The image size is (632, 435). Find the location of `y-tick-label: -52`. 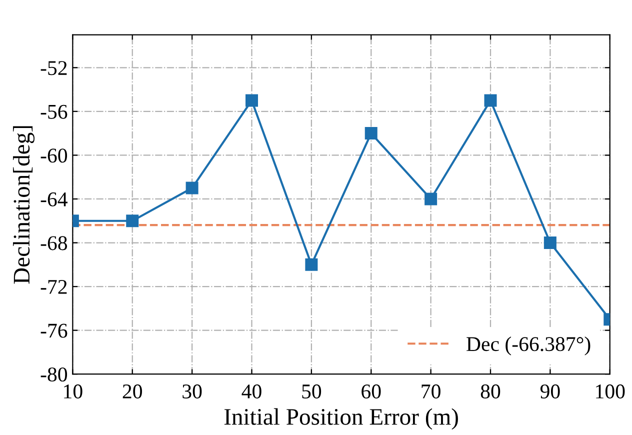

y-tick-label: -52 is located at coordinates (53, 68).